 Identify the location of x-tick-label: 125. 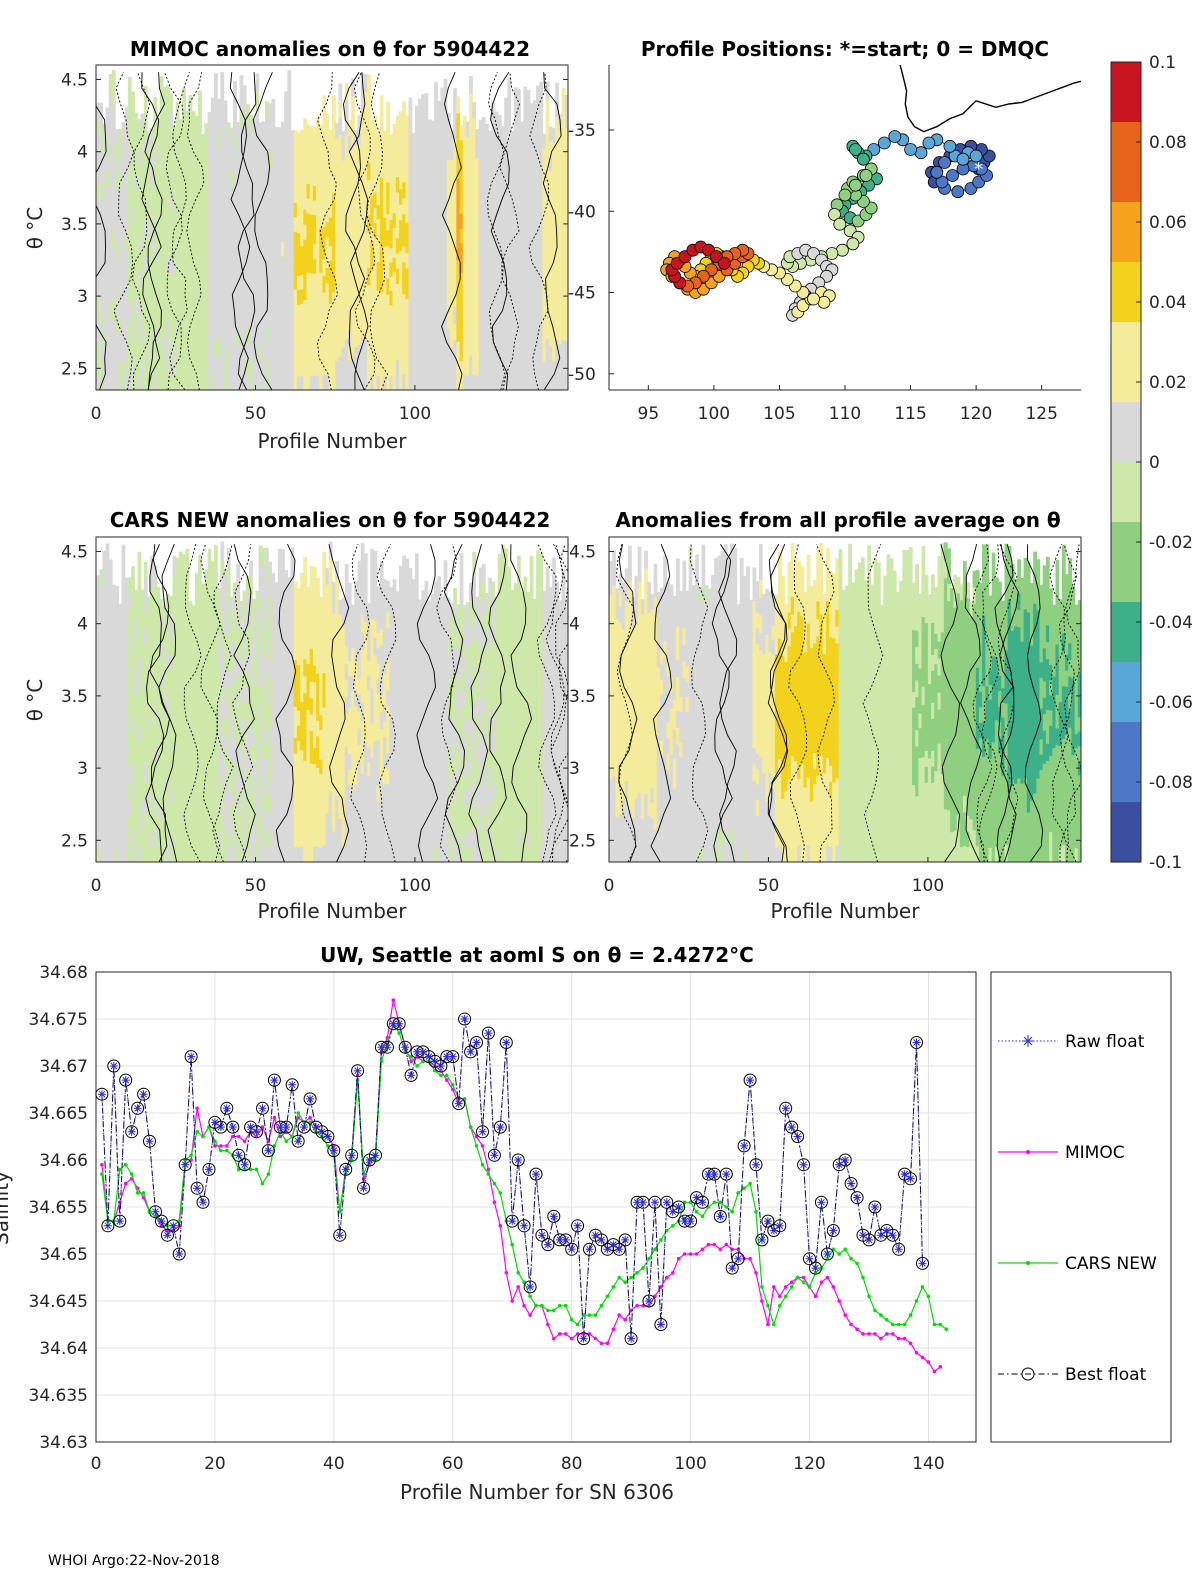
(1041, 414).